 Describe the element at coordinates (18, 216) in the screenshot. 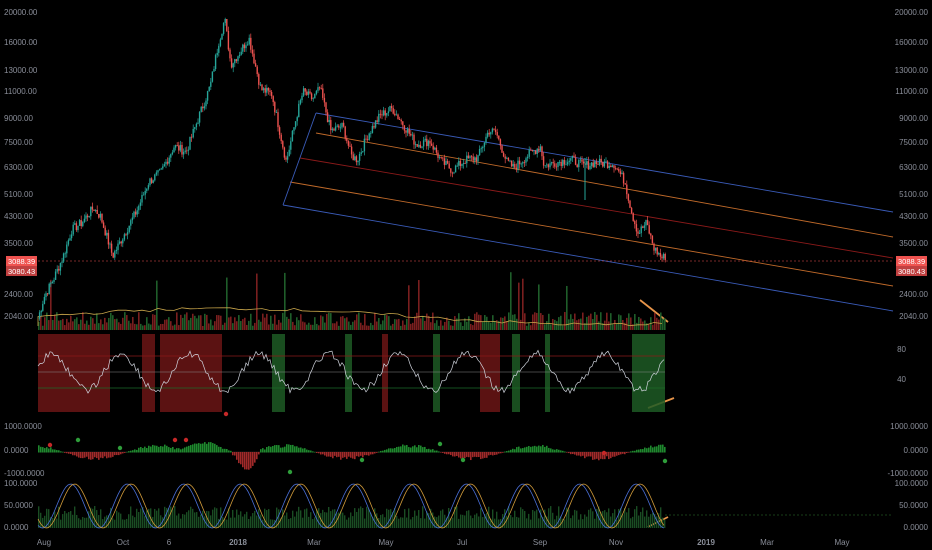

I see `price-axis-label-left: 4300.00` at that location.